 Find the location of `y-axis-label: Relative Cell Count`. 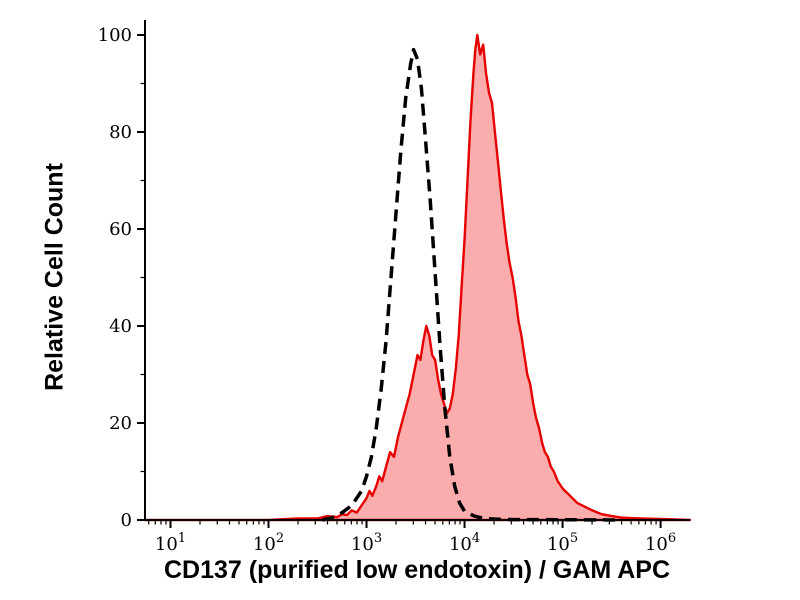

y-axis-label: Relative Cell Count is located at coordinates (54, 277).